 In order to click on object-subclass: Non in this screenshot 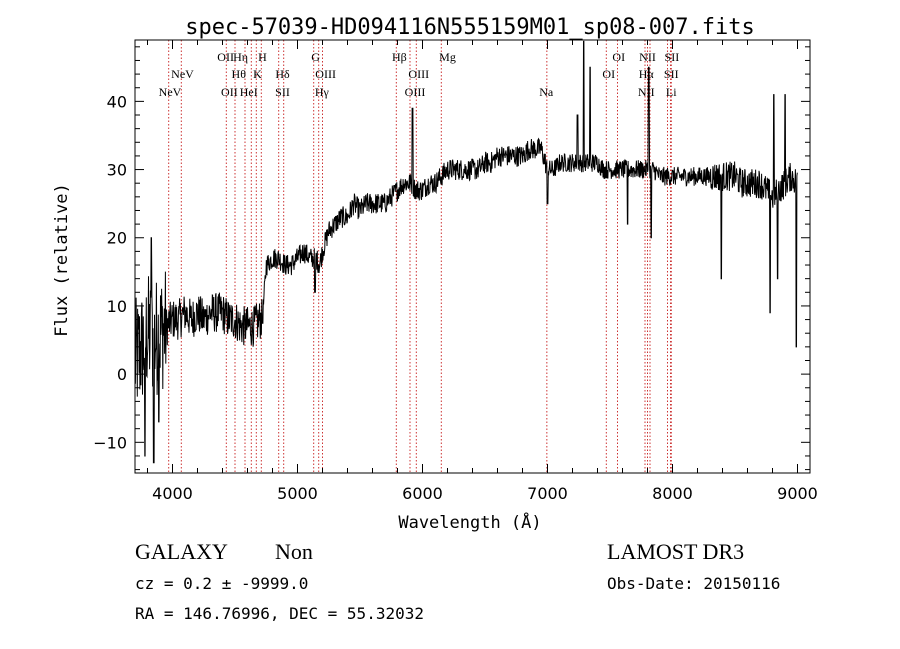, I will do `click(294, 551)`.